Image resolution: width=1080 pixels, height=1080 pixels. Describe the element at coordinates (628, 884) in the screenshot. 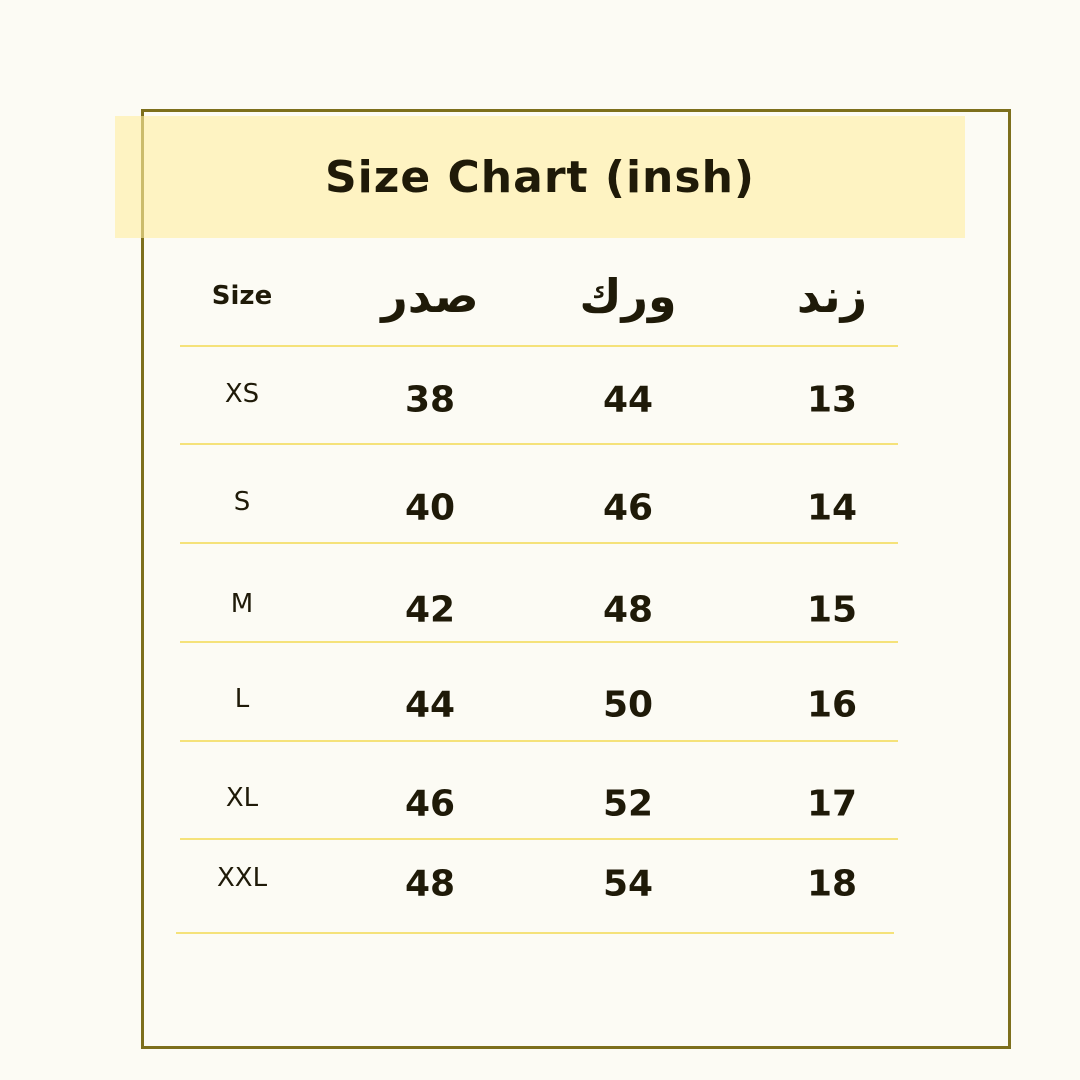

I see `table-cell-hip: 54` at that location.